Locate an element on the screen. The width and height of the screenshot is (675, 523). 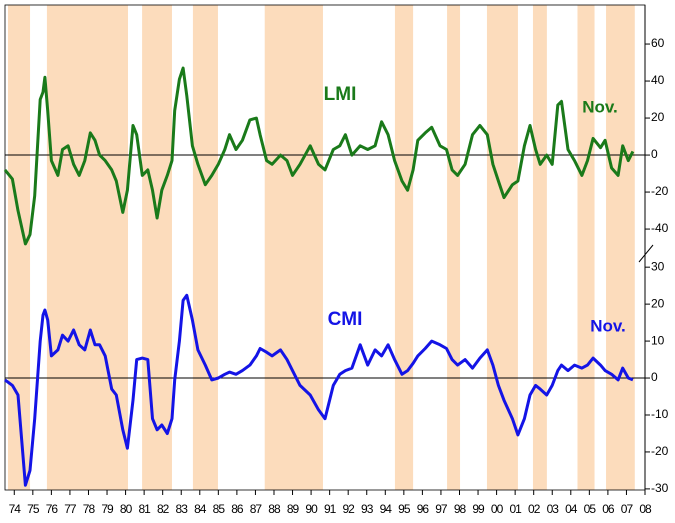
x-tick-label: 92 is located at coordinates (349, 509).